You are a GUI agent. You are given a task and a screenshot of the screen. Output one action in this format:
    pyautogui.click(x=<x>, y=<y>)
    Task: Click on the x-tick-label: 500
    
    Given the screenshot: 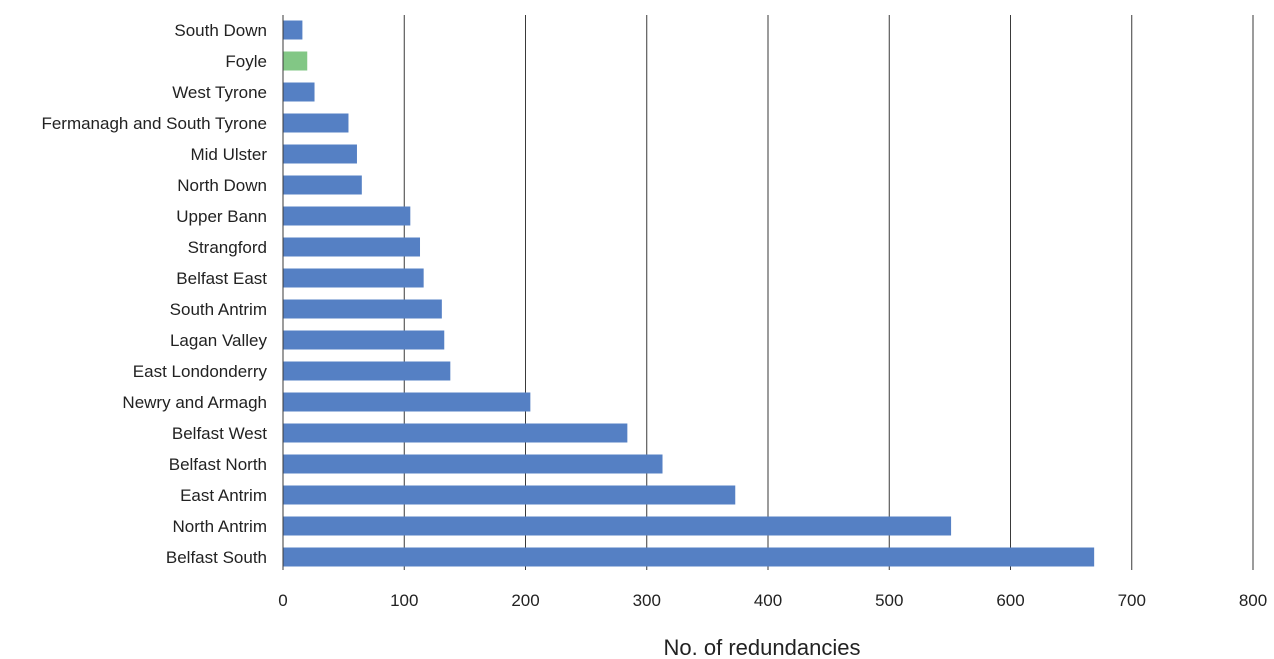 What is the action you would take?
    pyautogui.click(x=889, y=600)
    